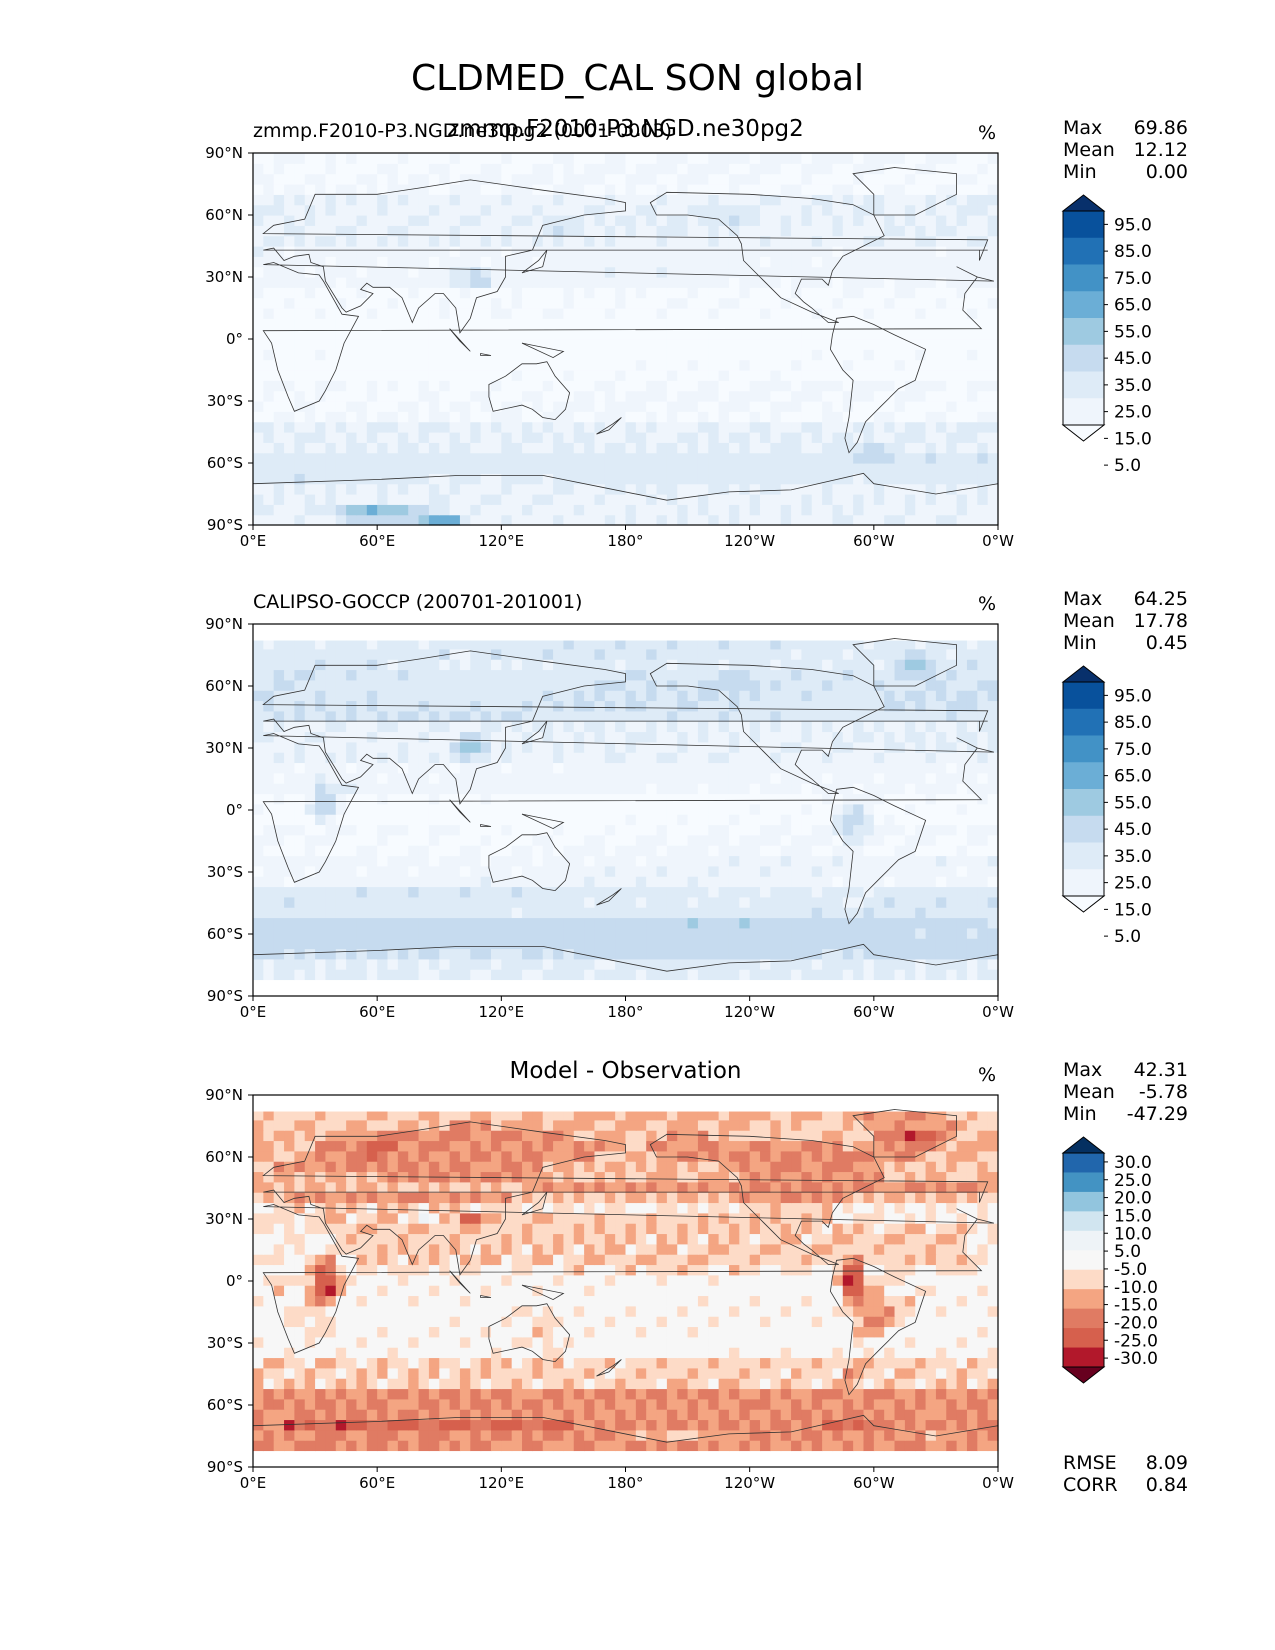  What do you see at coordinates (534, 261) in the screenshot?
I see `coastline` at bounding box center [534, 261].